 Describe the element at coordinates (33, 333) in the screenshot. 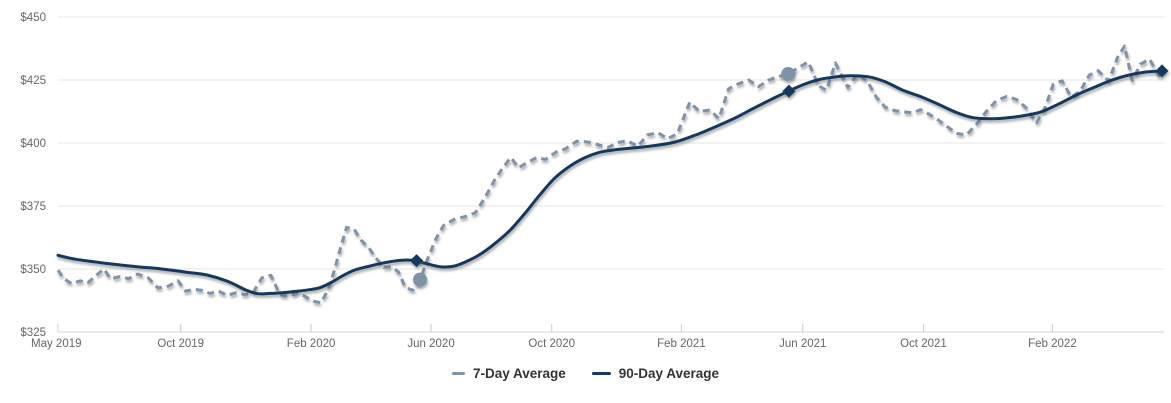

I see `y-axis-label: $325` at that location.